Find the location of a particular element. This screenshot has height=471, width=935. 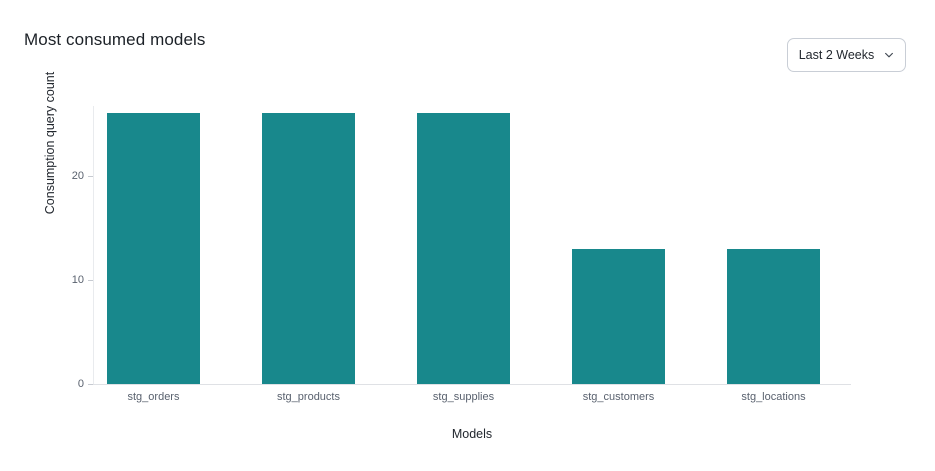

x-axis-line is located at coordinates (472, 384).